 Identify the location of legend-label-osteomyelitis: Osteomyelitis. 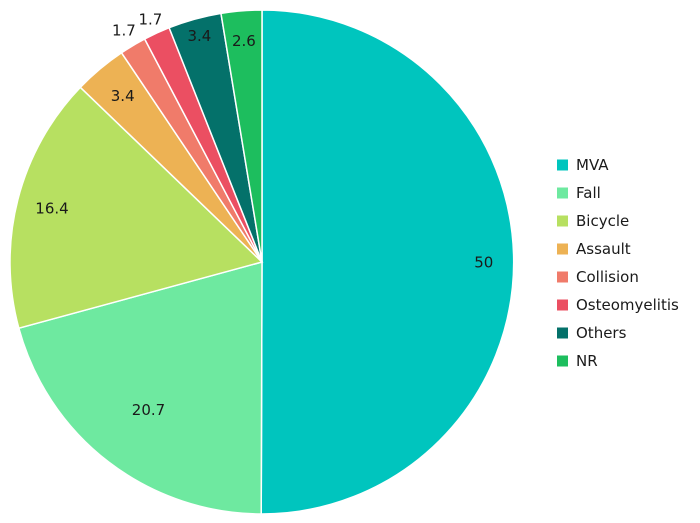
(627, 305).